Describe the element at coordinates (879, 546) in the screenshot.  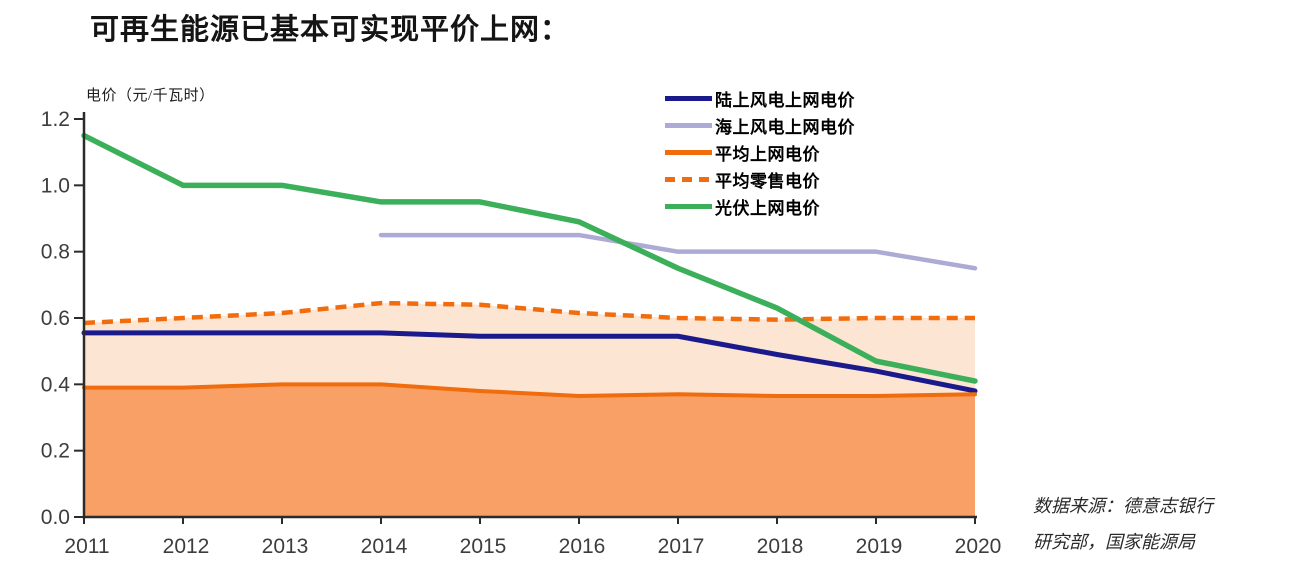
I see `x-tick-label: 2019` at that location.